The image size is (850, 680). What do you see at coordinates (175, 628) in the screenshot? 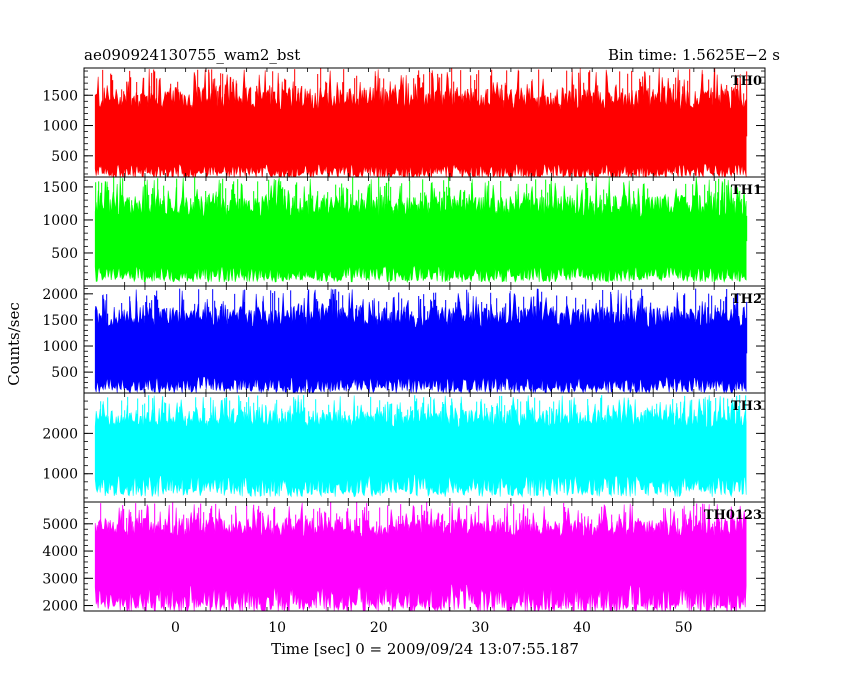
I see `x-tick-label: 0` at bounding box center [175, 628].